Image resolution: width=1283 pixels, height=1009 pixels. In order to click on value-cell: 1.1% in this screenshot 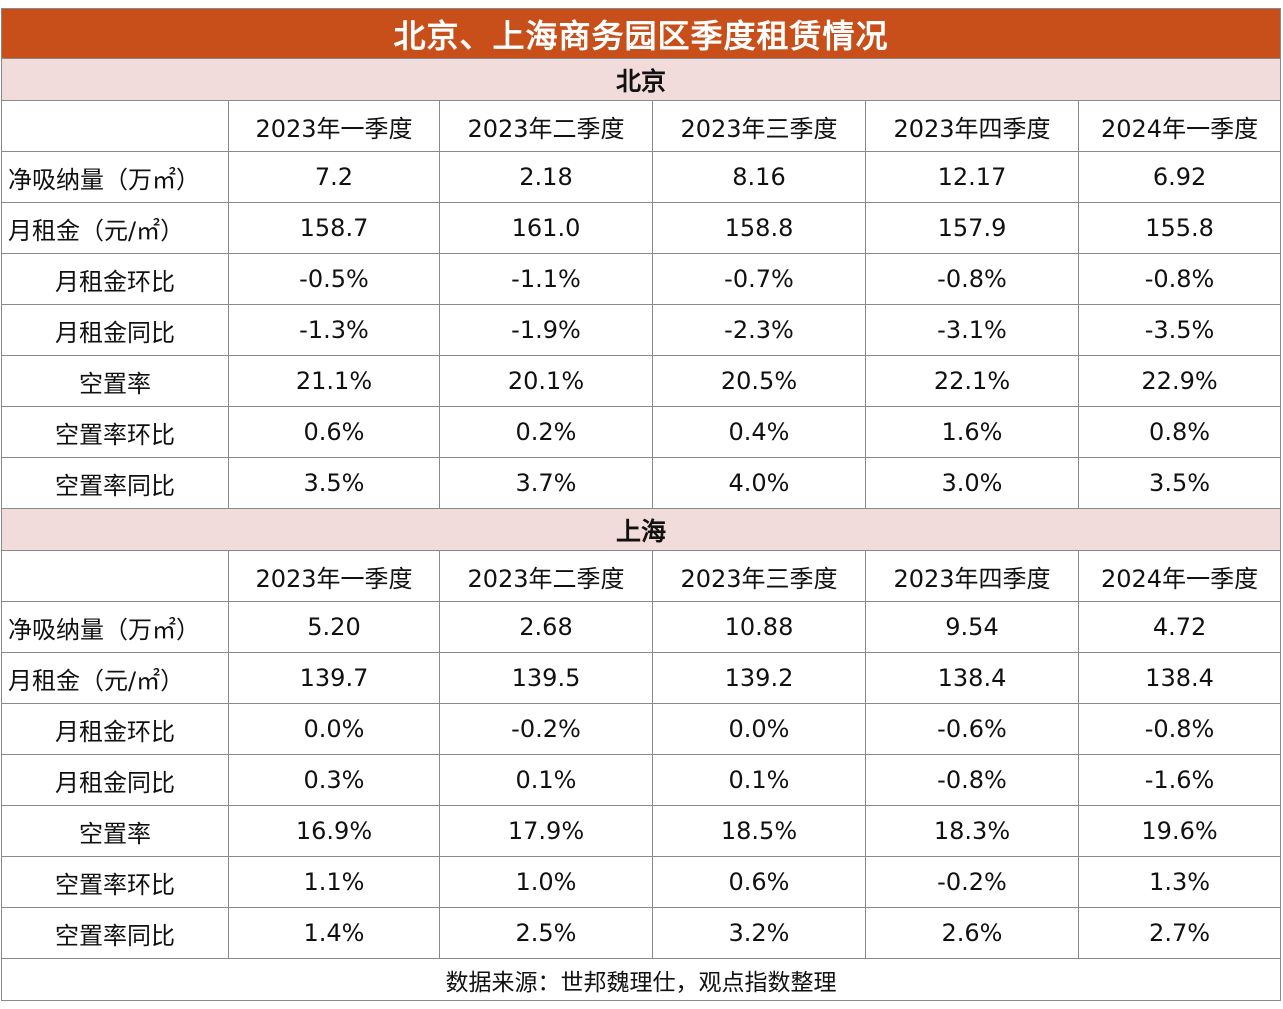, I will do `click(334, 882)`.